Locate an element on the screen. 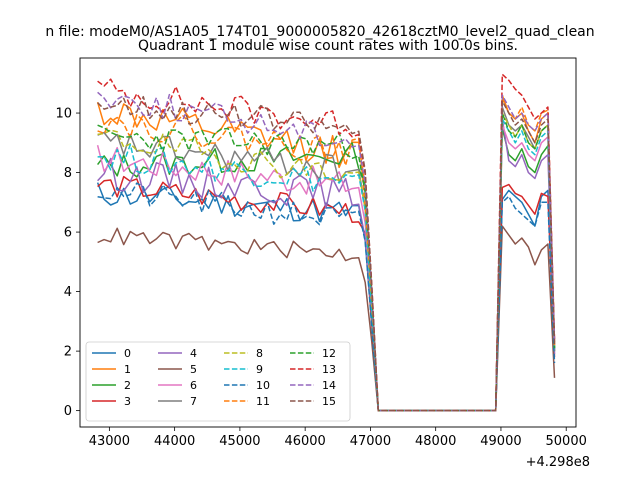 This screenshot has width=640, height=484. y-tick-label: 6 is located at coordinates (68, 233).